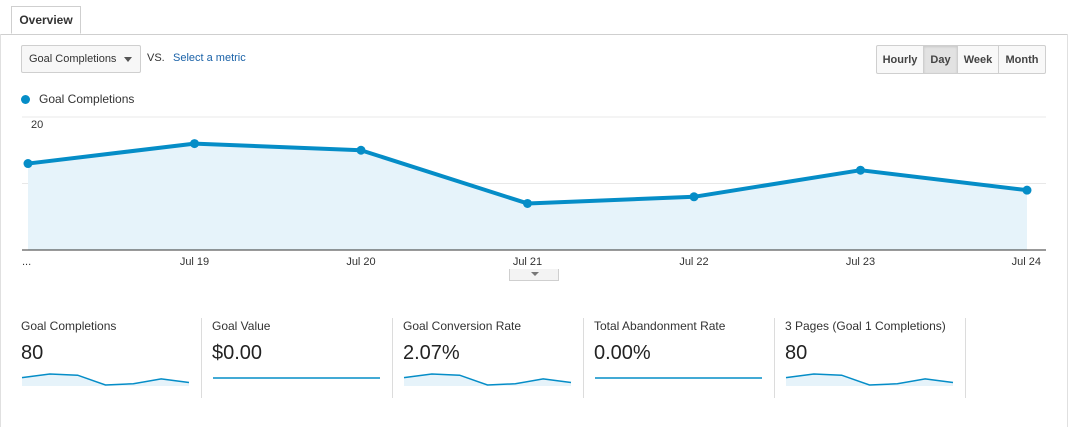  I want to click on scorecard-label: Goal Completions, so click(69, 326).